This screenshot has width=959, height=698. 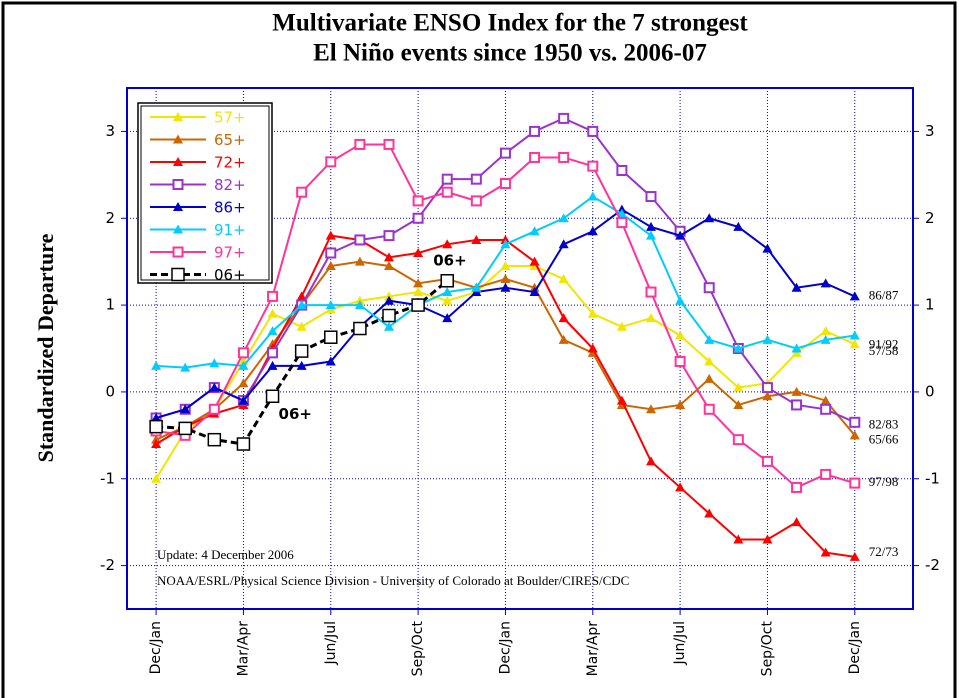 I want to click on legend-item: 57+, so click(x=198, y=118).